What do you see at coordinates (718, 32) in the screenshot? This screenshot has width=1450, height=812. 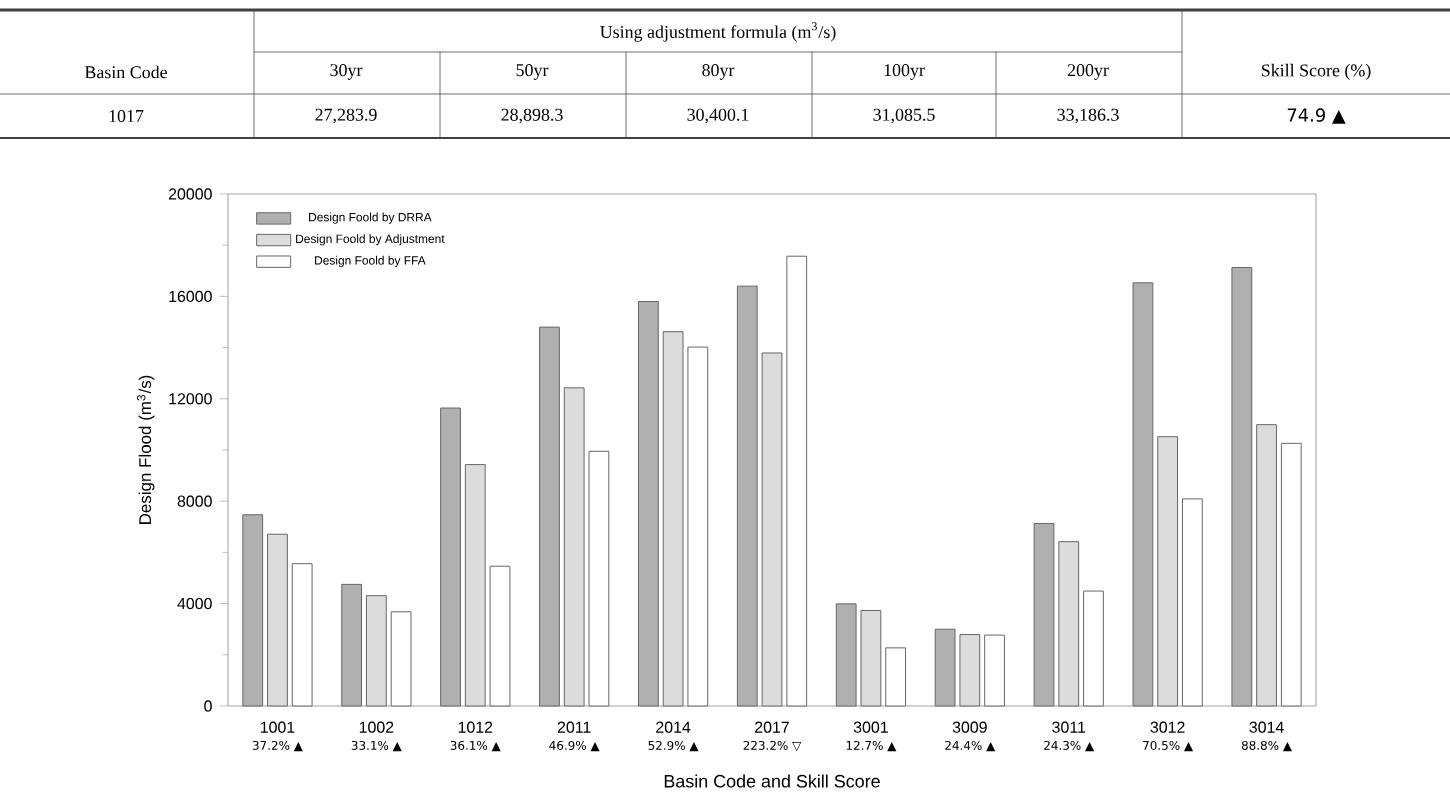 I see `text: Using adjustment formula (m$^{3}$/s)` at bounding box center [718, 32].